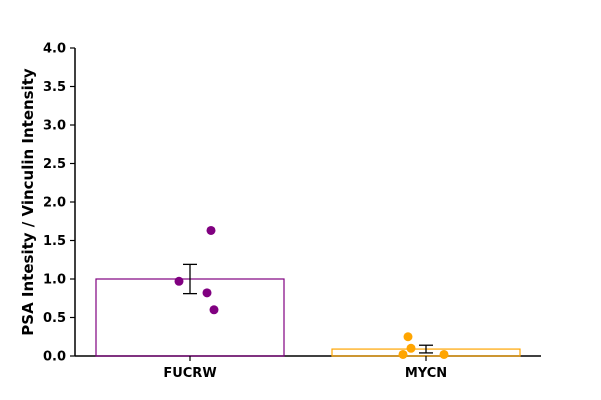 The image size is (601, 400). I want to click on y-tick-label-8: 4.0, so click(54, 49).